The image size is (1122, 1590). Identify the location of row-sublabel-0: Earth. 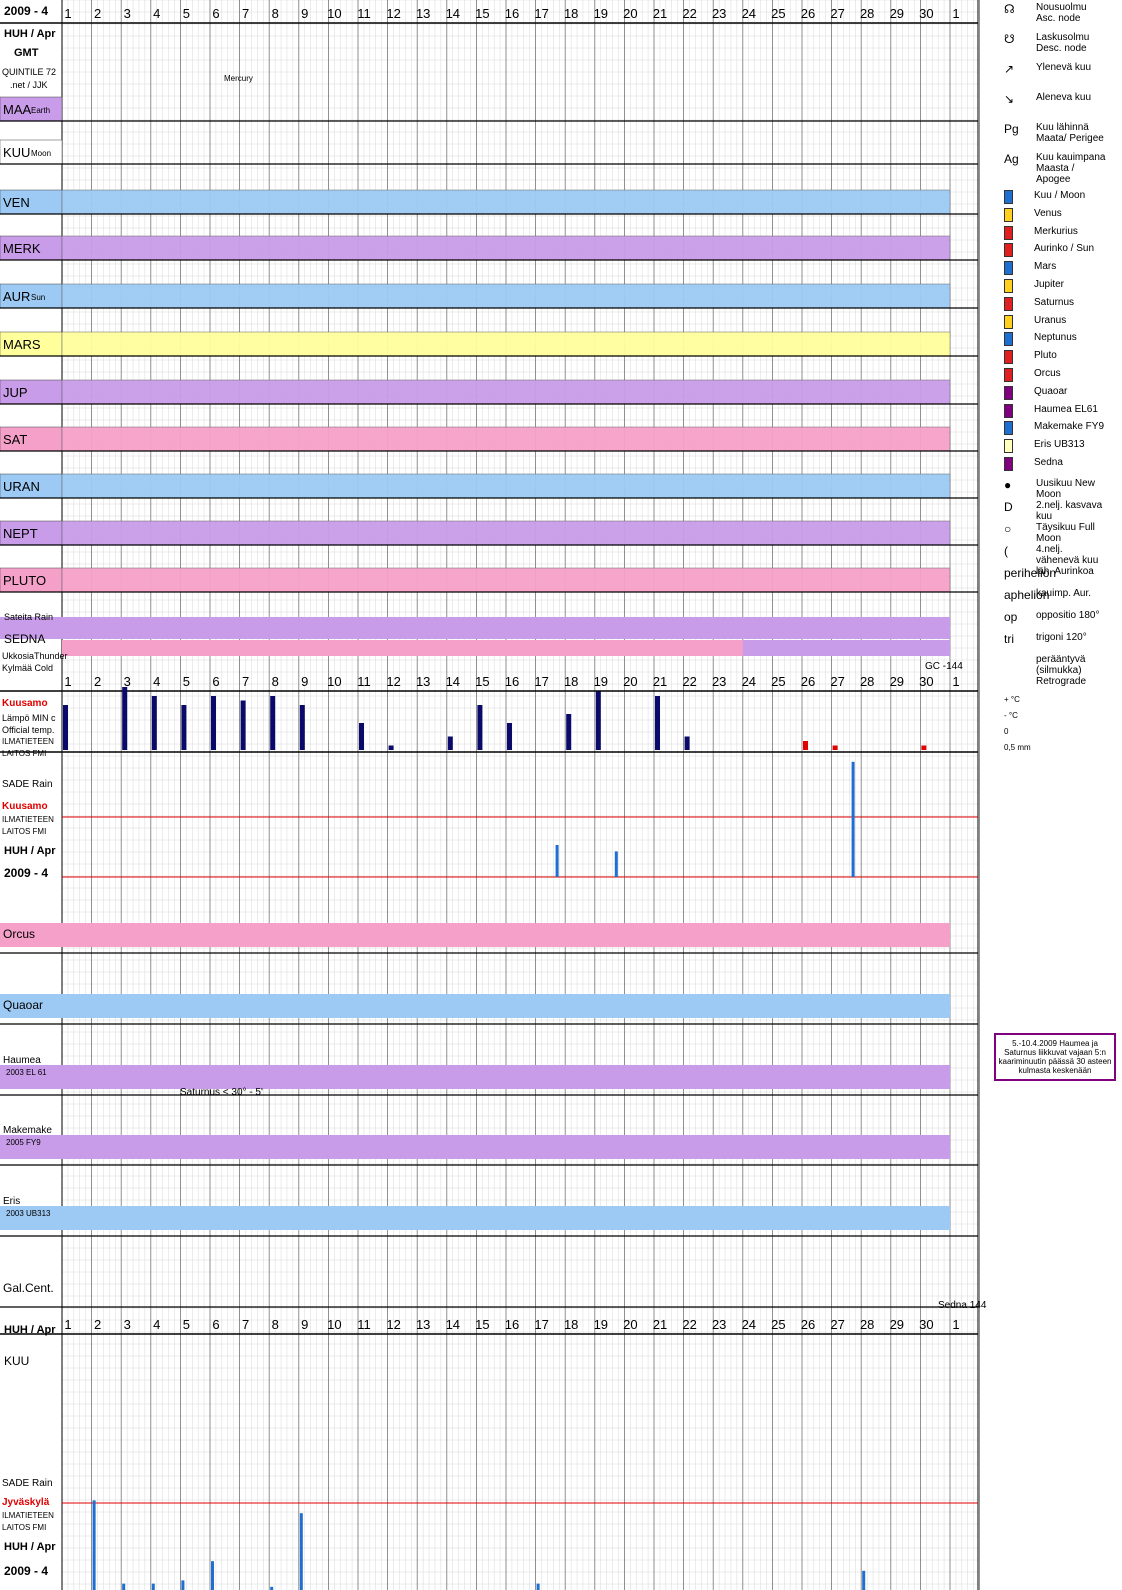
(41, 110).